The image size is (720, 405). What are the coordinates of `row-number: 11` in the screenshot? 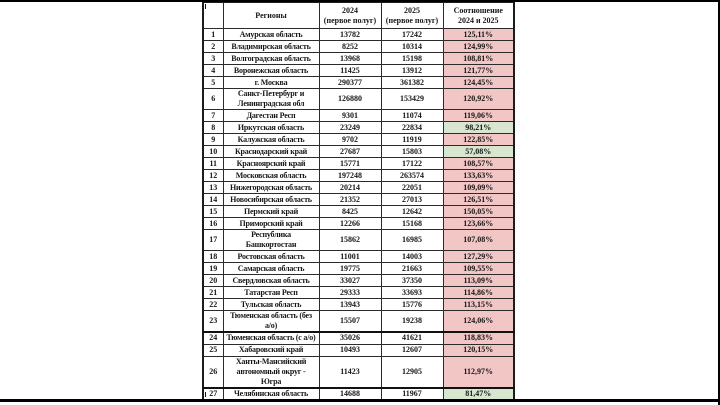 It's located at (213, 163).